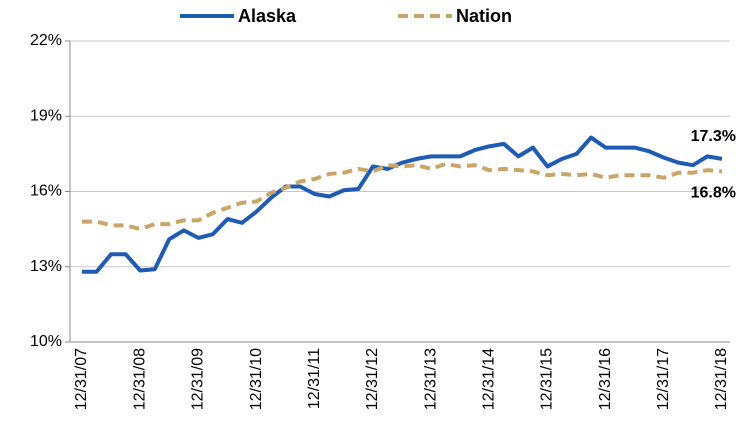 The image size is (754, 434). Describe the element at coordinates (46, 40) in the screenshot. I see `y-tick-label: 22%` at that location.